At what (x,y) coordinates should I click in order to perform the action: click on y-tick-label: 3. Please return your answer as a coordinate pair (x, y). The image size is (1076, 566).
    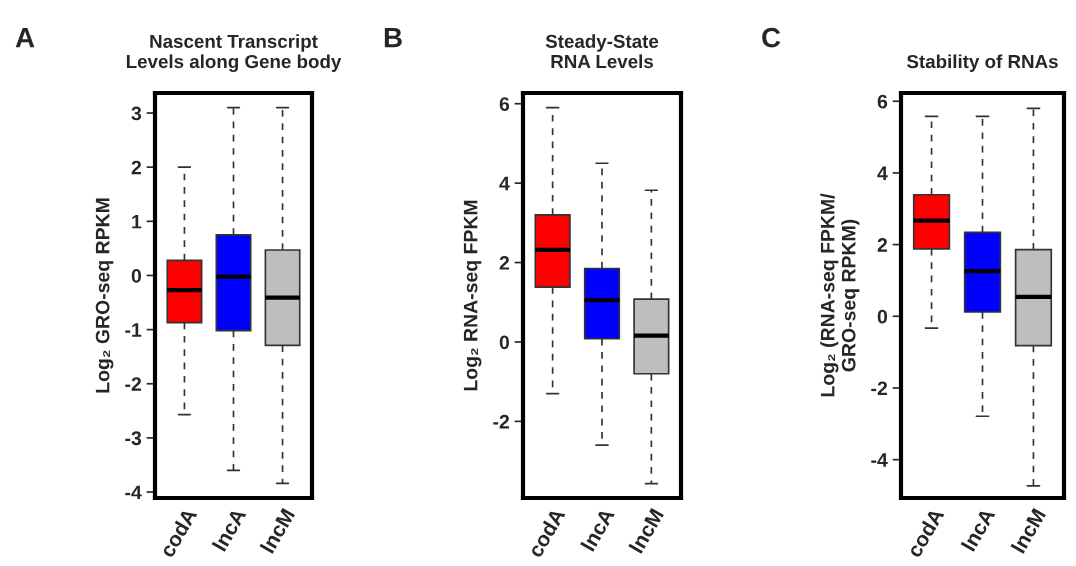
    Looking at the image, I should click on (136, 113).